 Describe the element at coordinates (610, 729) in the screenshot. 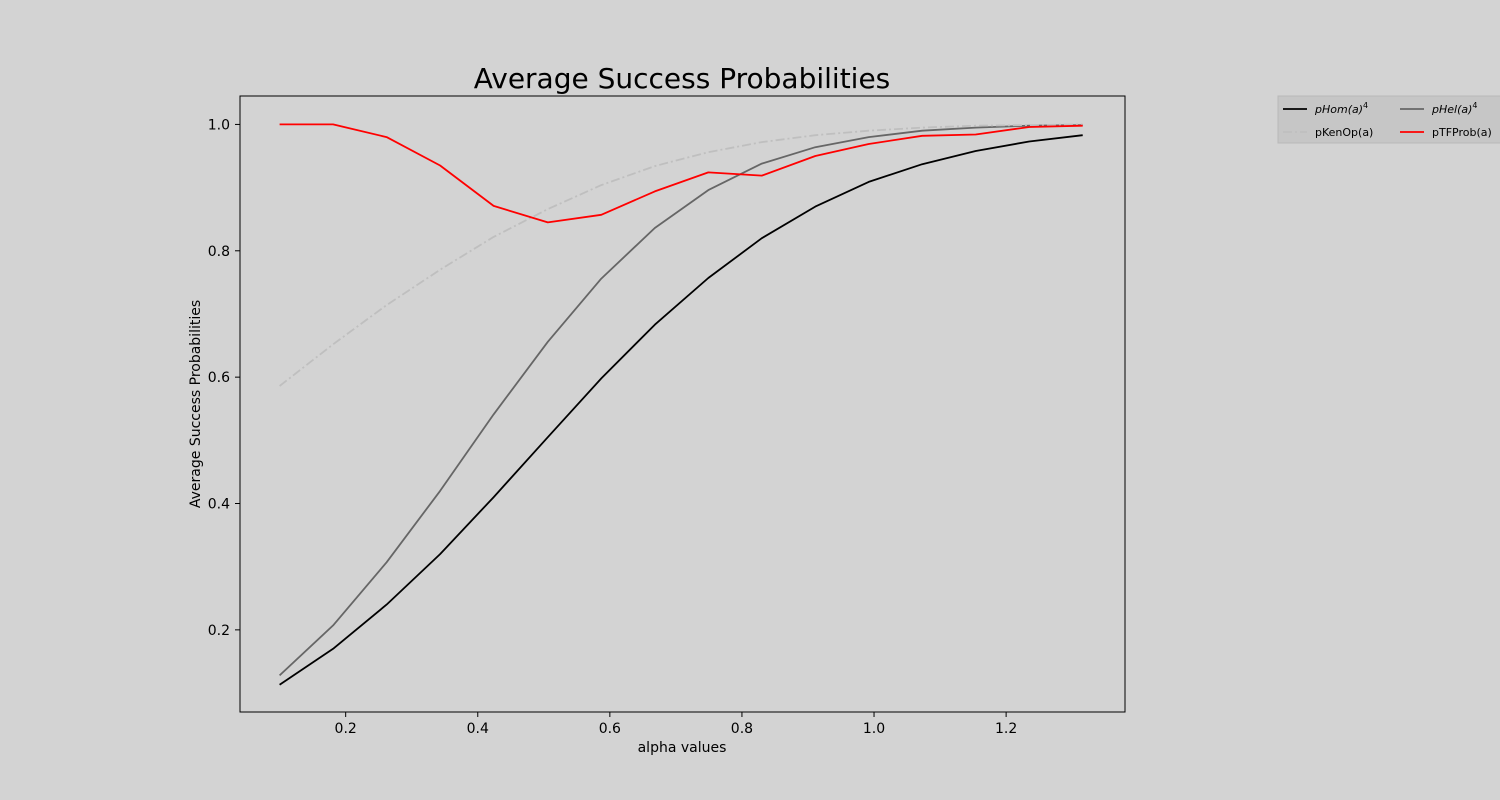

I see `x-tick-label: 0.6` at that location.